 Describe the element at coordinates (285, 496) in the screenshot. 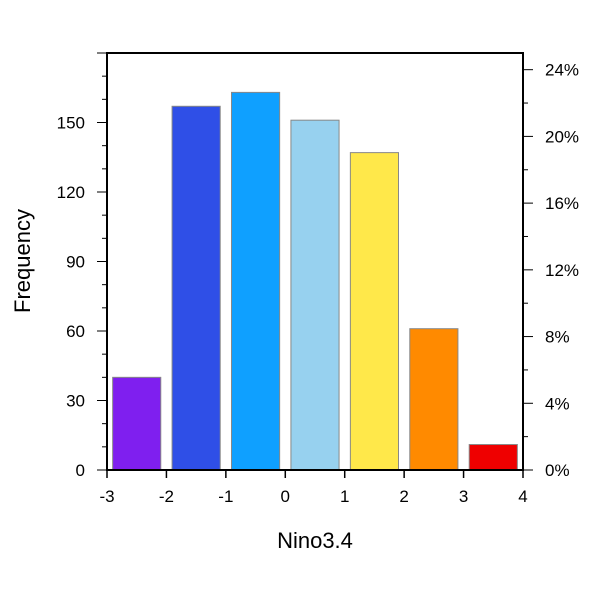

I see `x-tick-label: 0` at that location.